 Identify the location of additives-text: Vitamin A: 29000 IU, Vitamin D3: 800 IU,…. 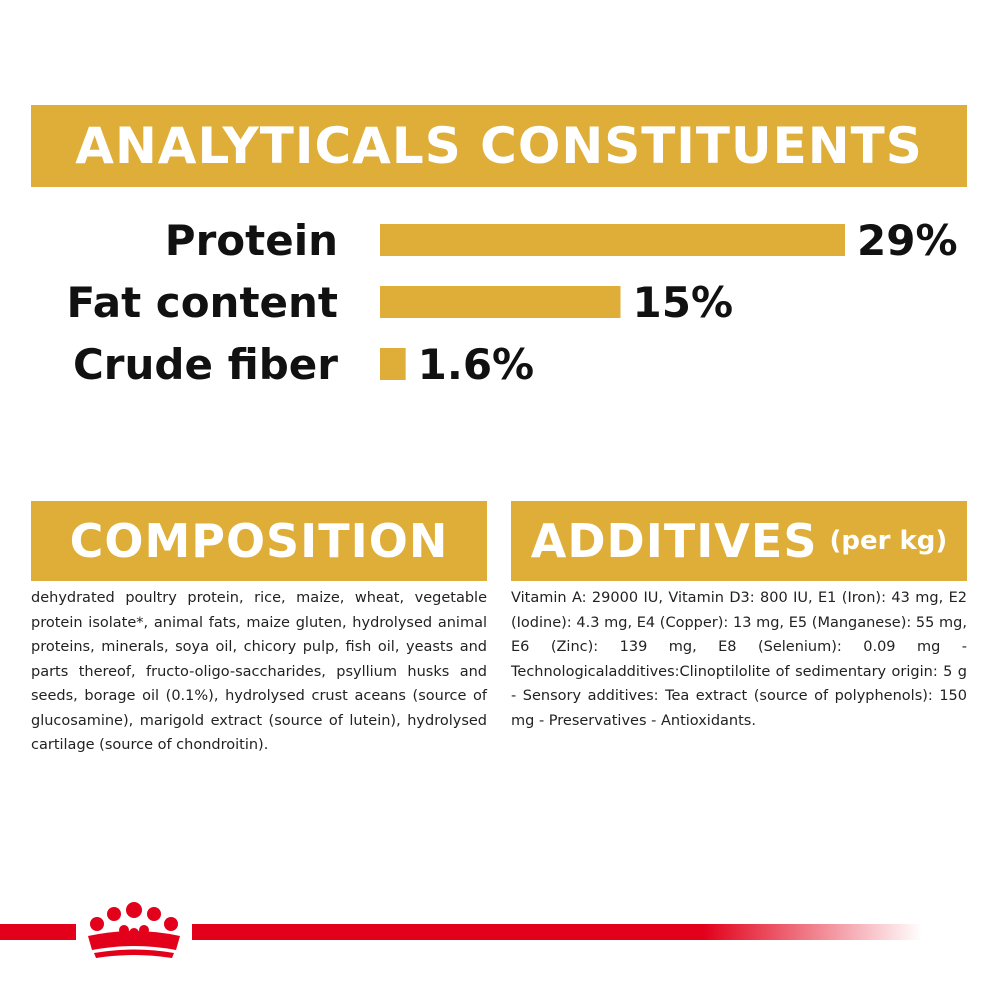
(739, 659).